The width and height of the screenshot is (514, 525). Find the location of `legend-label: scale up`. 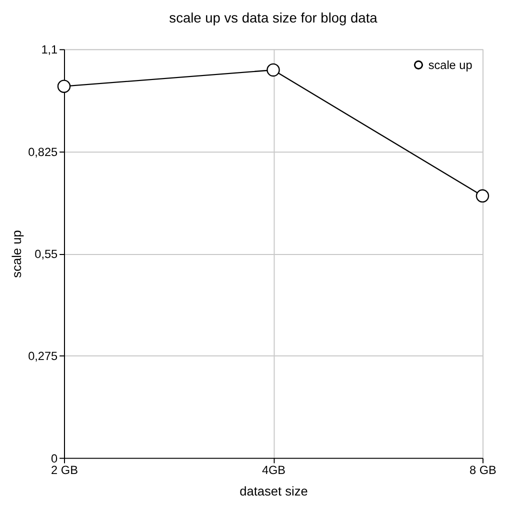

legend-label: scale up is located at coordinates (450, 65).